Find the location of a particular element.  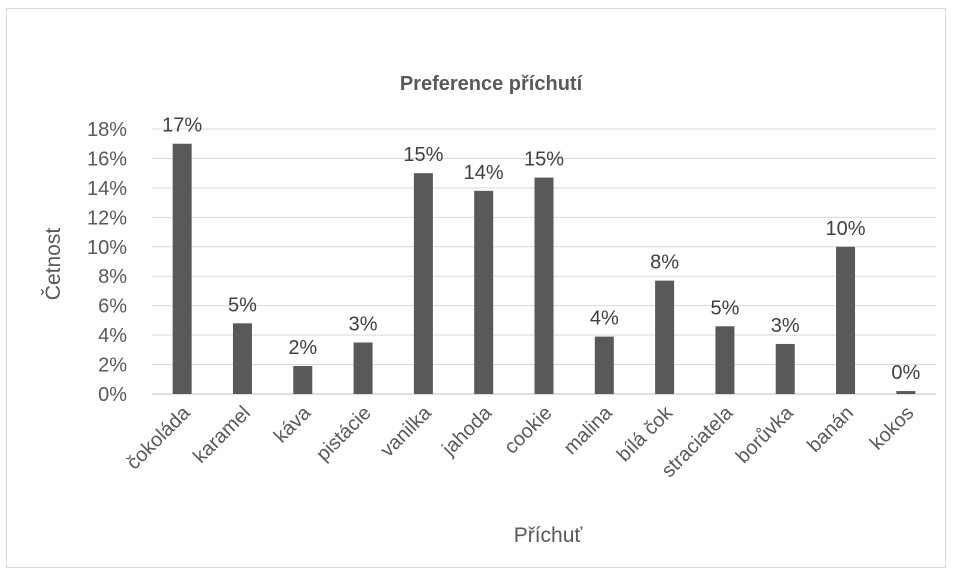

data-label: 8% is located at coordinates (664, 263).